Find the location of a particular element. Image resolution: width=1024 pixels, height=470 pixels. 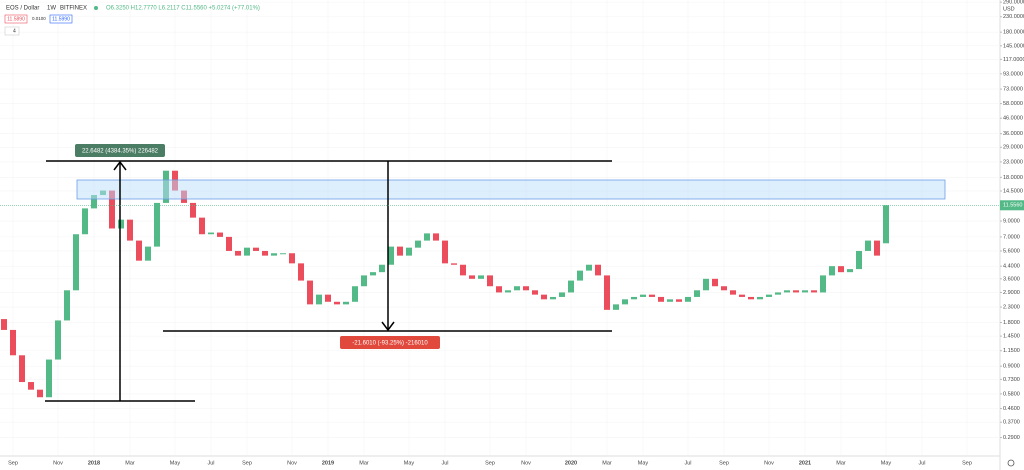

y-tick-label: 180.0000 is located at coordinates (1013, 33).